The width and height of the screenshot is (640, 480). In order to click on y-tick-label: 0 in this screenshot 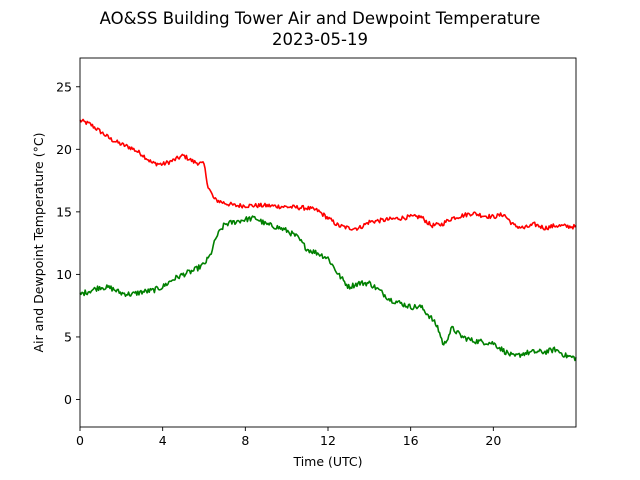, I will do `click(68, 399)`.